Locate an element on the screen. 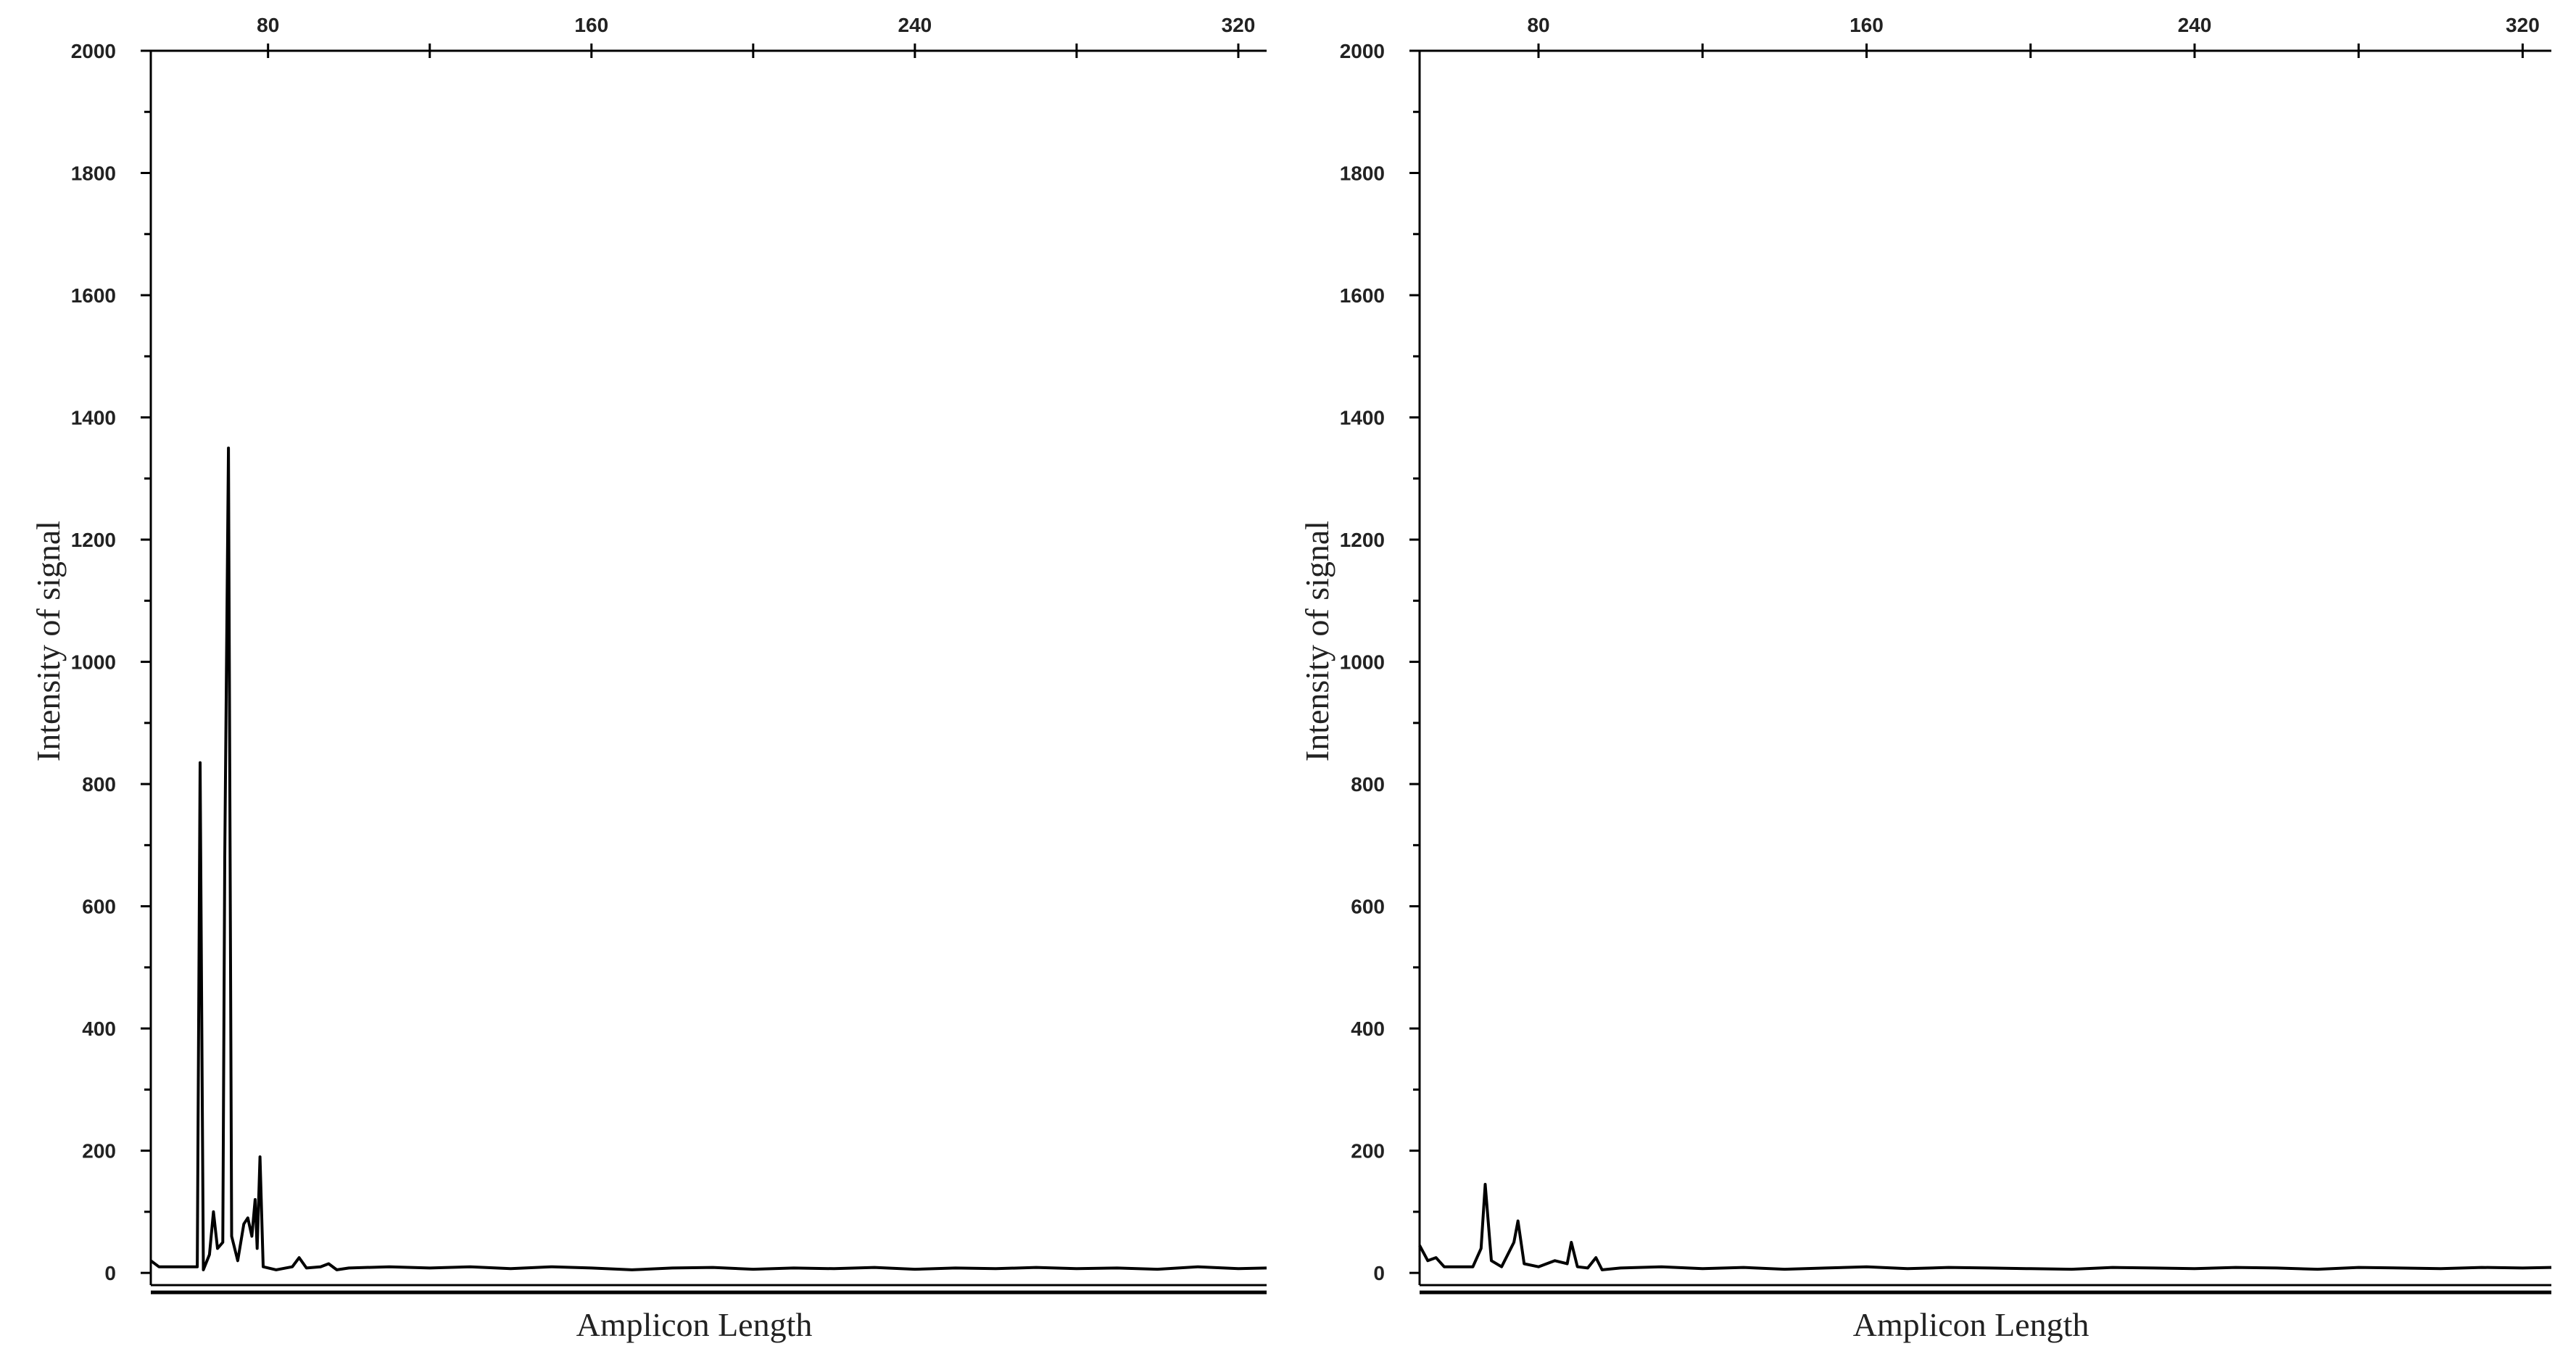  signal-line is located at coordinates (1985, 1227).